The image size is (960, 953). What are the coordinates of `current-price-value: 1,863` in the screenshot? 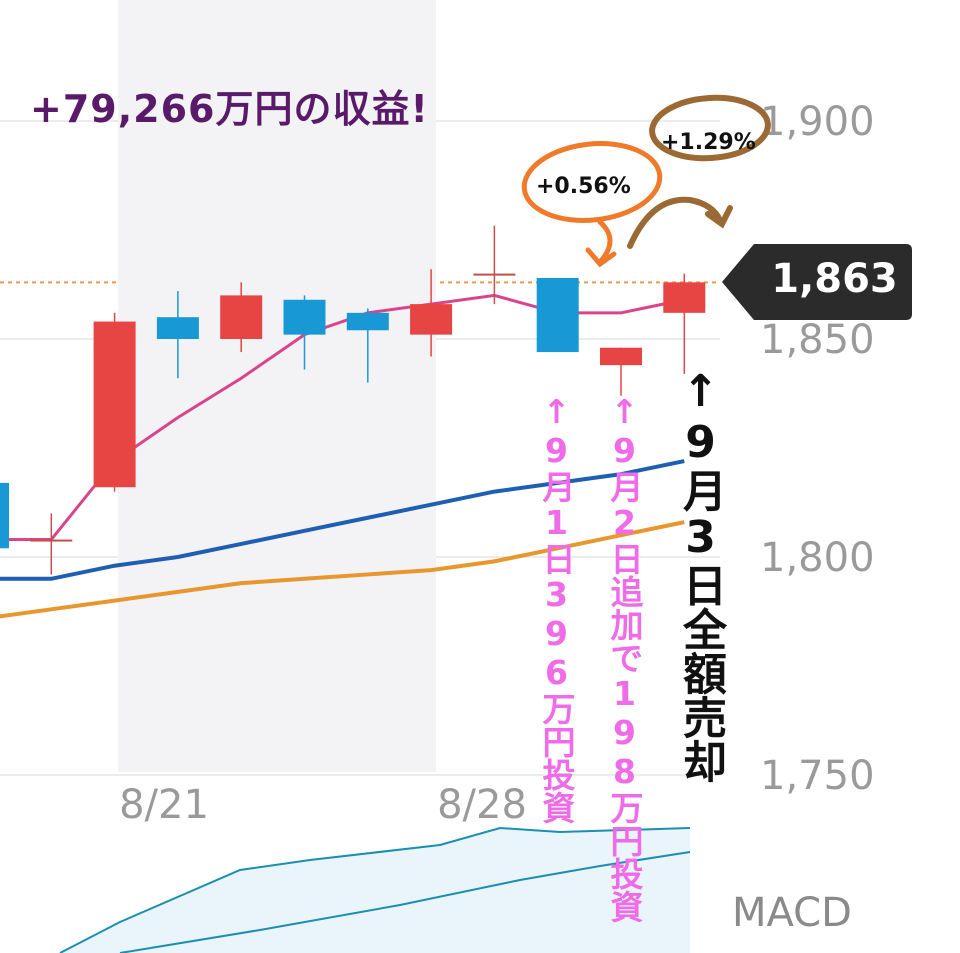 It's located at (834, 279).